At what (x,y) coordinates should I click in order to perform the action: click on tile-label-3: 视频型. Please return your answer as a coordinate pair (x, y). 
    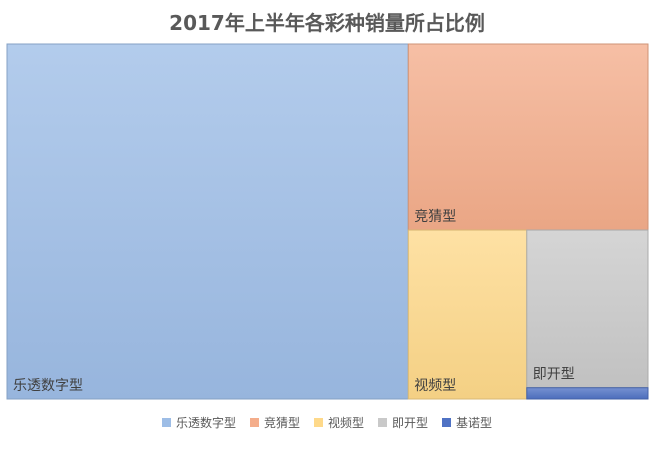
    Looking at the image, I should click on (435, 386).